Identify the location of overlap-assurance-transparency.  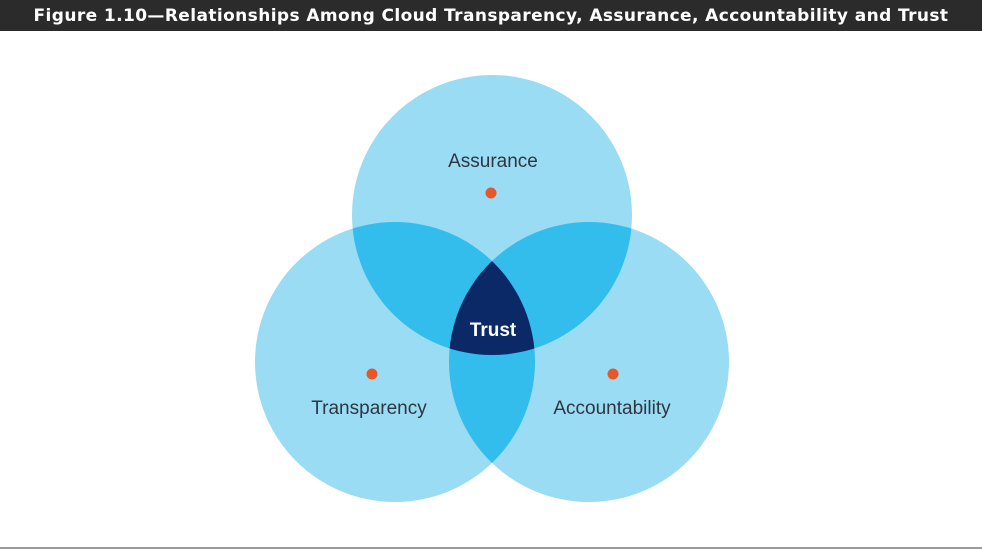
(443, 288).